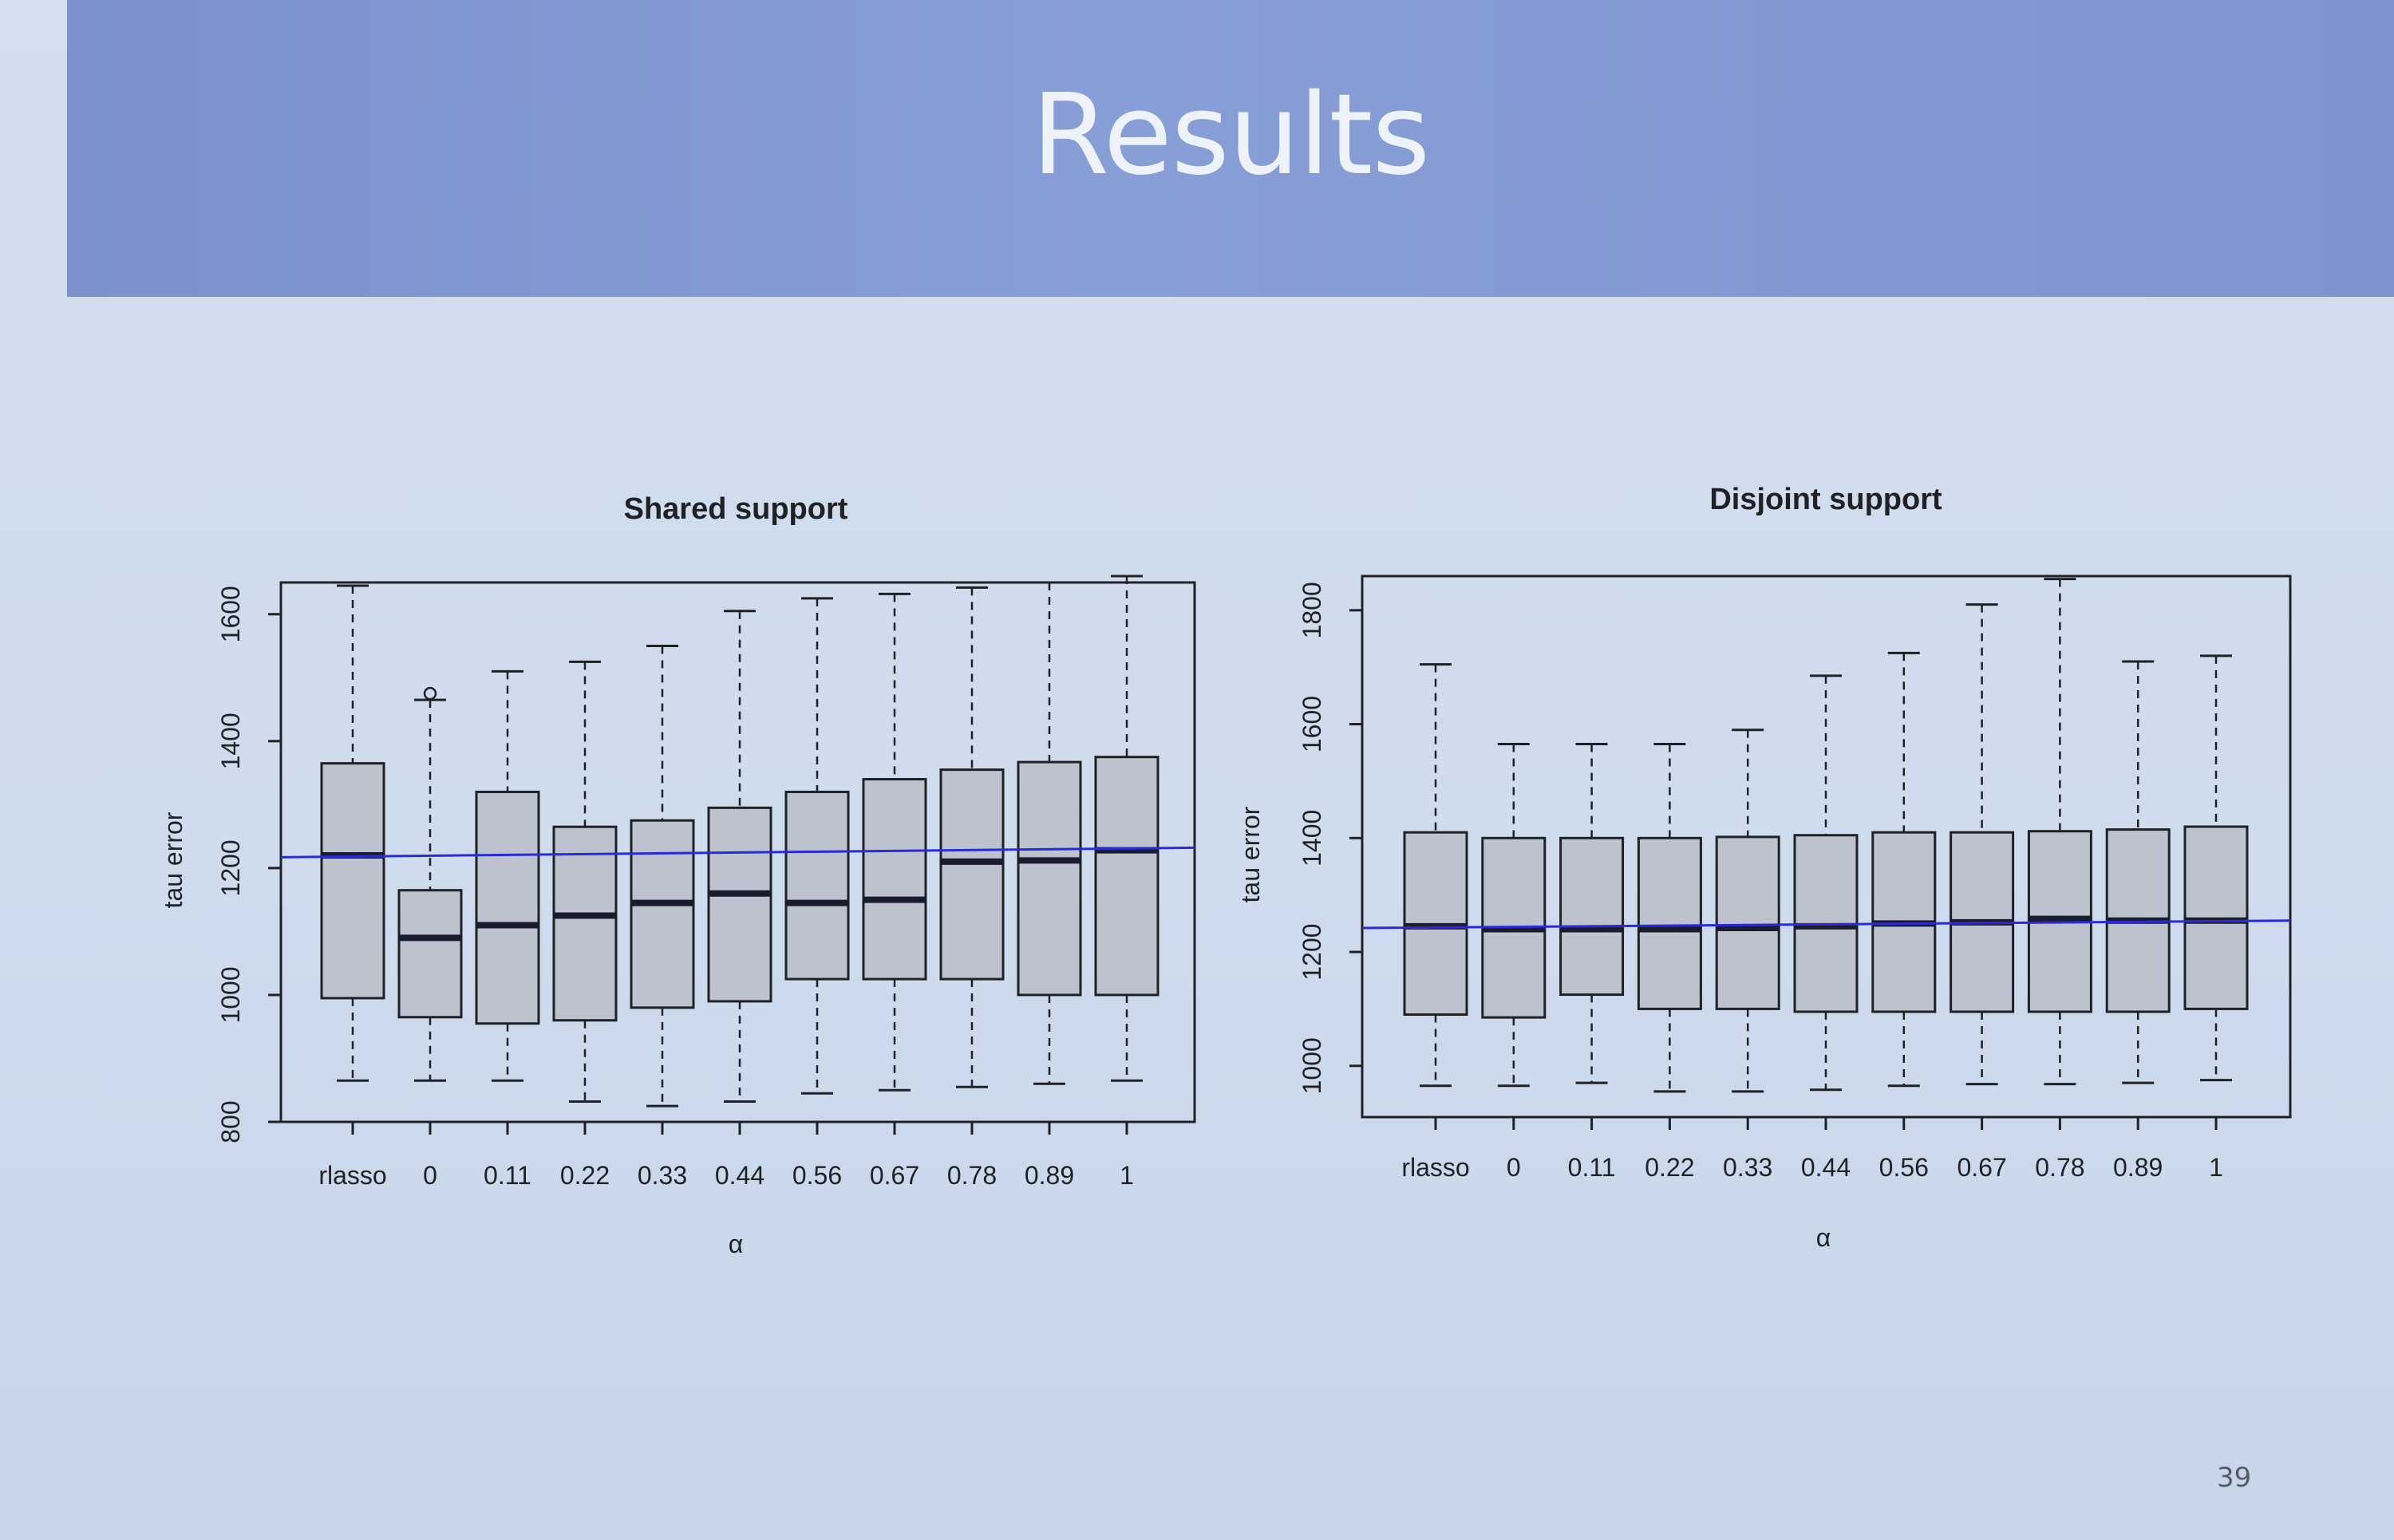  I want to click on plot-frame, so click(737, 852).